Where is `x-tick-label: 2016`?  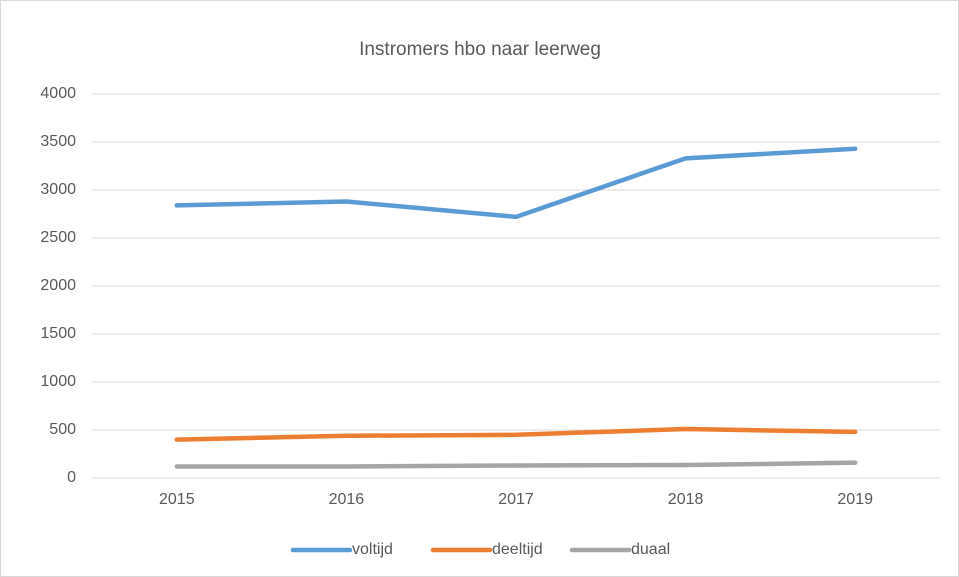
x-tick-label: 2016 is located at coordinates (347, 499).